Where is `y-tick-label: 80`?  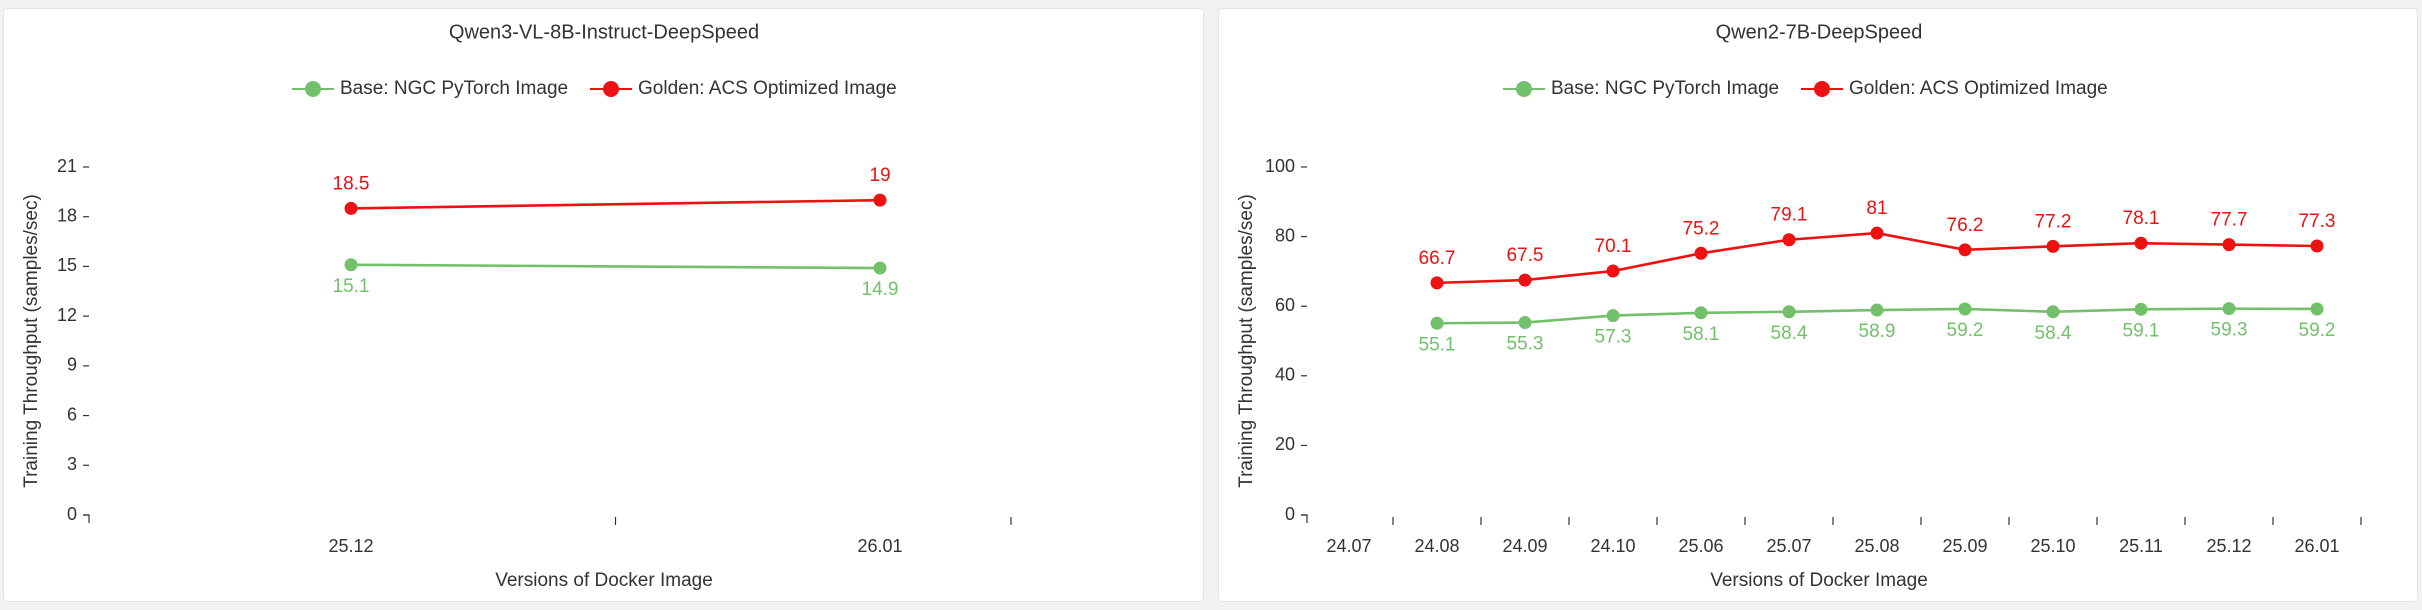 y-tick-label: 80 is located at coordinates (1285, 235).